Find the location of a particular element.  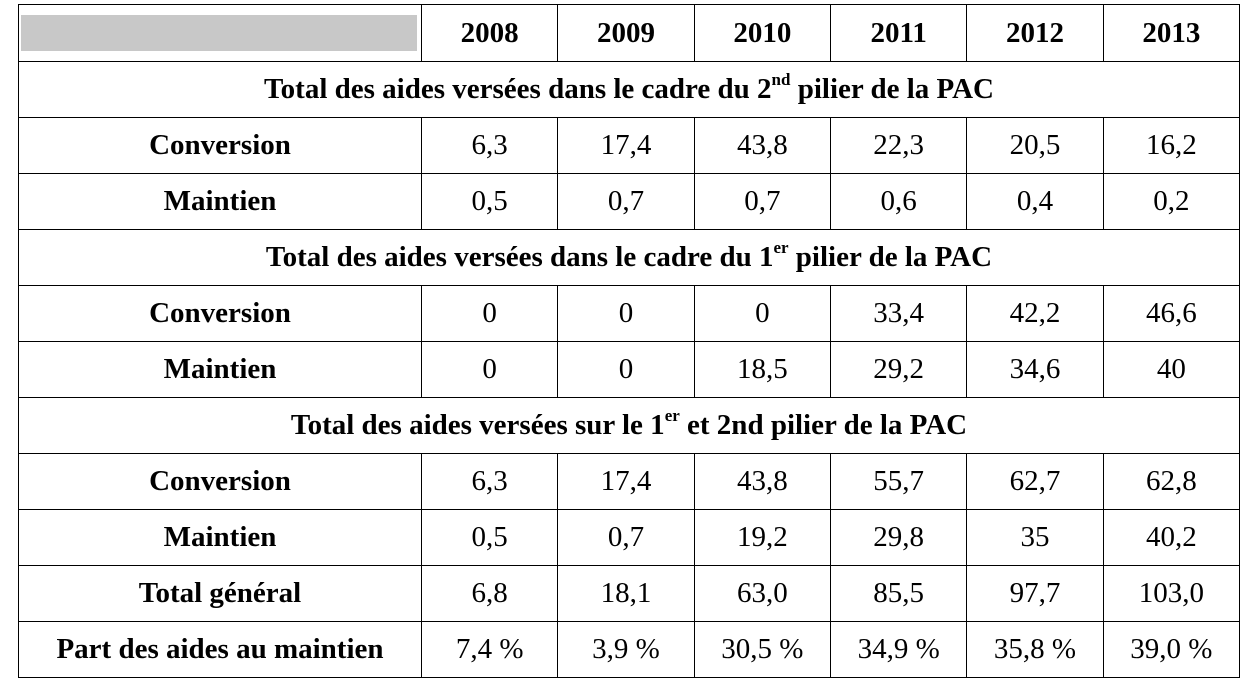

superscript: nd is located at coordinates (781, 79).